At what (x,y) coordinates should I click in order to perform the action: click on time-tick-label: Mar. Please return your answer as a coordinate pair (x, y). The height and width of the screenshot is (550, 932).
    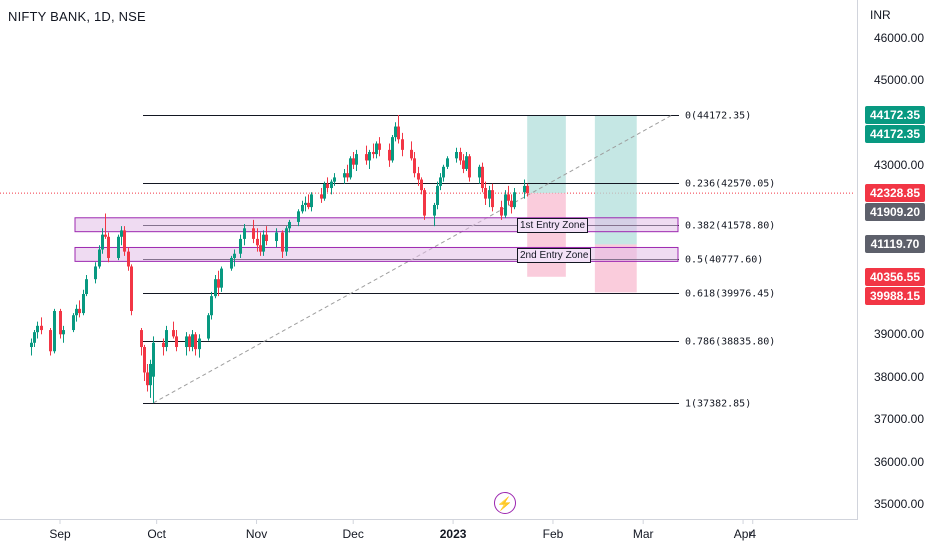
    Looking at the image, I should click on (643, 534).